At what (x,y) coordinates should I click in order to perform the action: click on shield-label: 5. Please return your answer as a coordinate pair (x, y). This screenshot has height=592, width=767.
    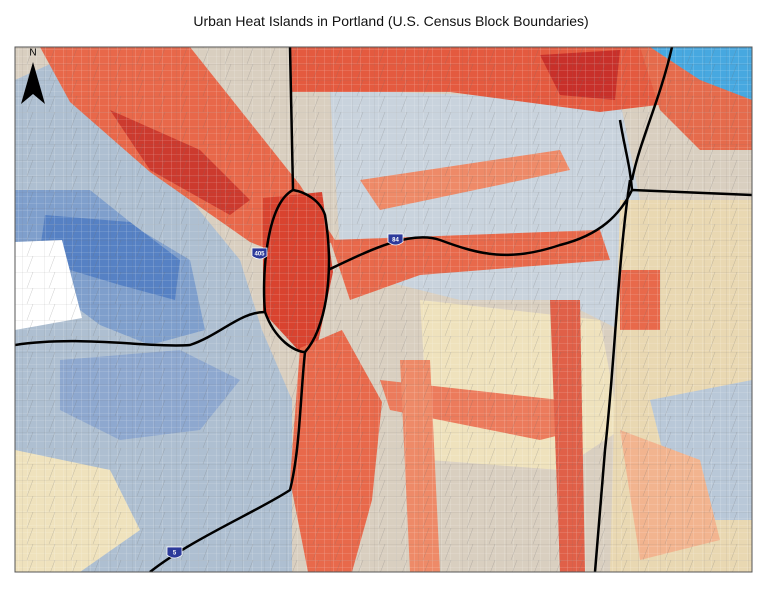
    Looking at the image, I should click on (175, 554).